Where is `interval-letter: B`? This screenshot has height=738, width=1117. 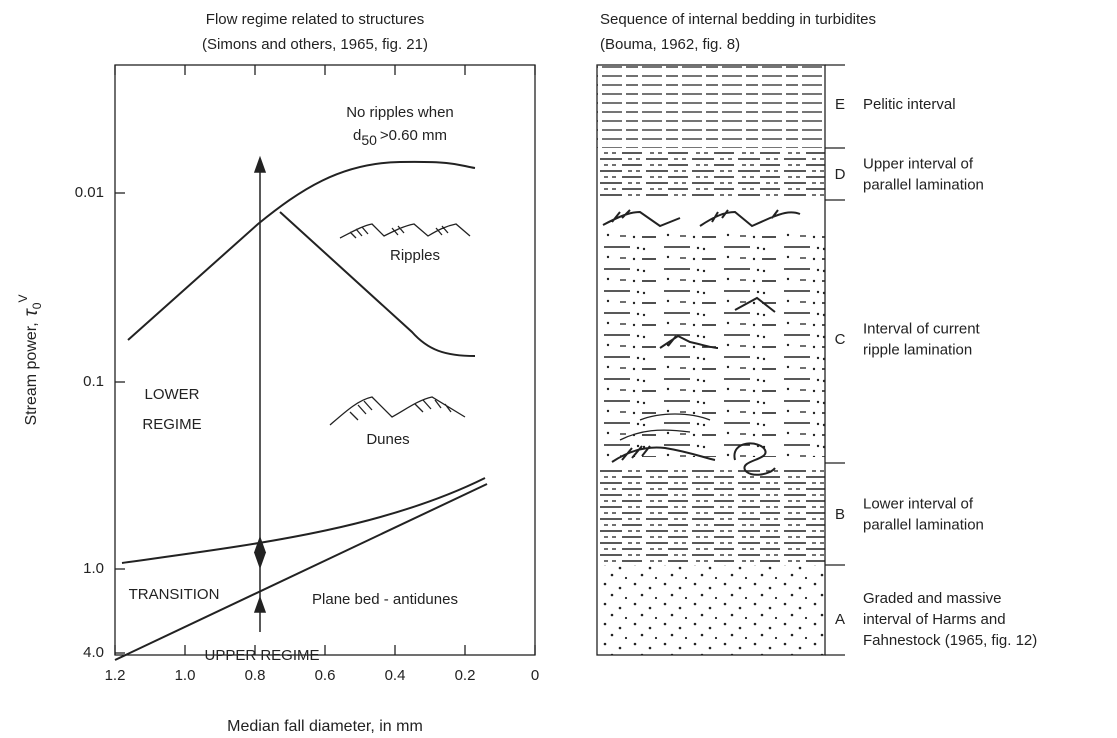
interval-letter: B is located at coordinates (840, 514).